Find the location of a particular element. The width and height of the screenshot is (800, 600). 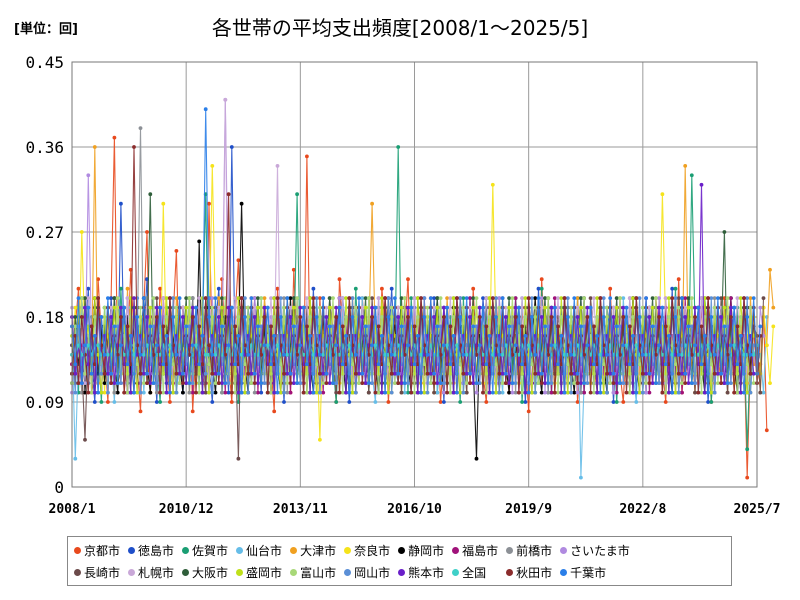

legend-item: 秋田市 is located at coordinates (533, 572).